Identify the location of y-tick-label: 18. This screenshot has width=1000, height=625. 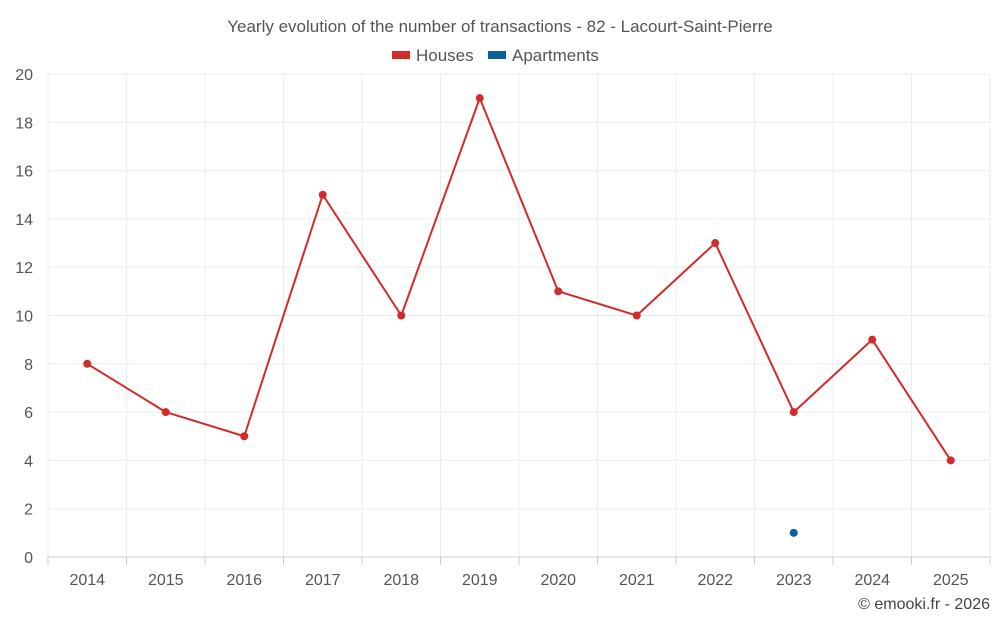
(24, 123).